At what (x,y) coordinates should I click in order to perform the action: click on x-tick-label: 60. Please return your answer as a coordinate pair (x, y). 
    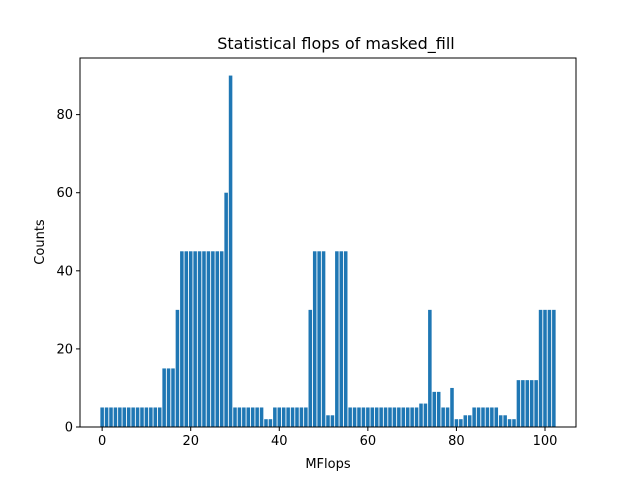
    Looking at the image, I should click on (368, 441).